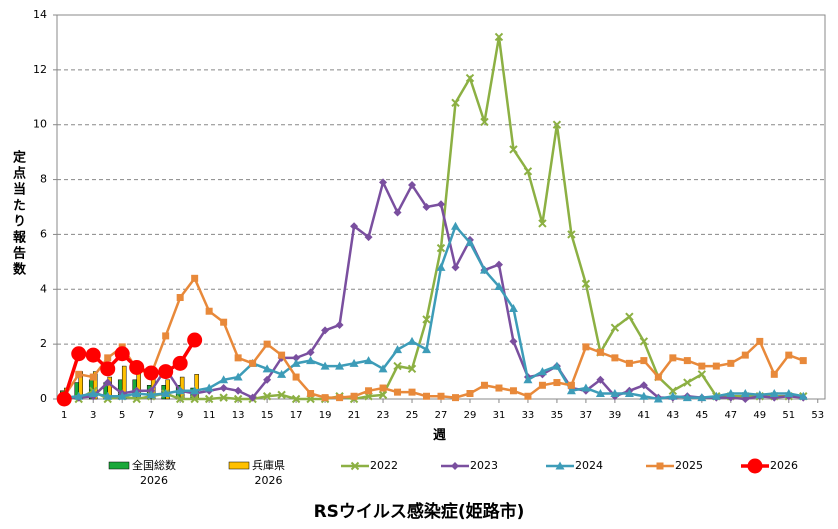 This screenshot has width=838, height=529. What do you see at coordinates (122, 415) in the screenshot?
I see `x-tick-label: 5` at bounding box center [122, 415].